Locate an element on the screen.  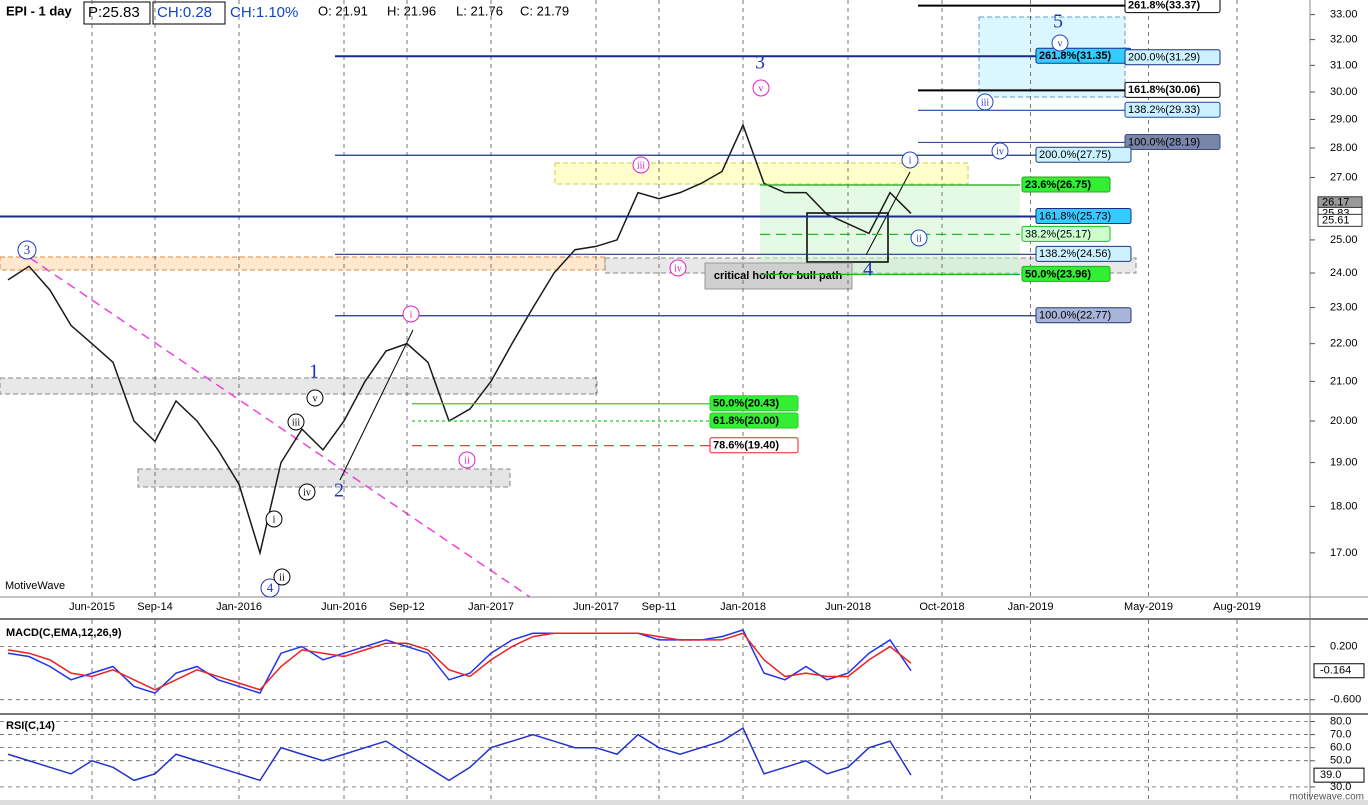
symbol: EPI - 1 day is located at coordinates (39, 10).